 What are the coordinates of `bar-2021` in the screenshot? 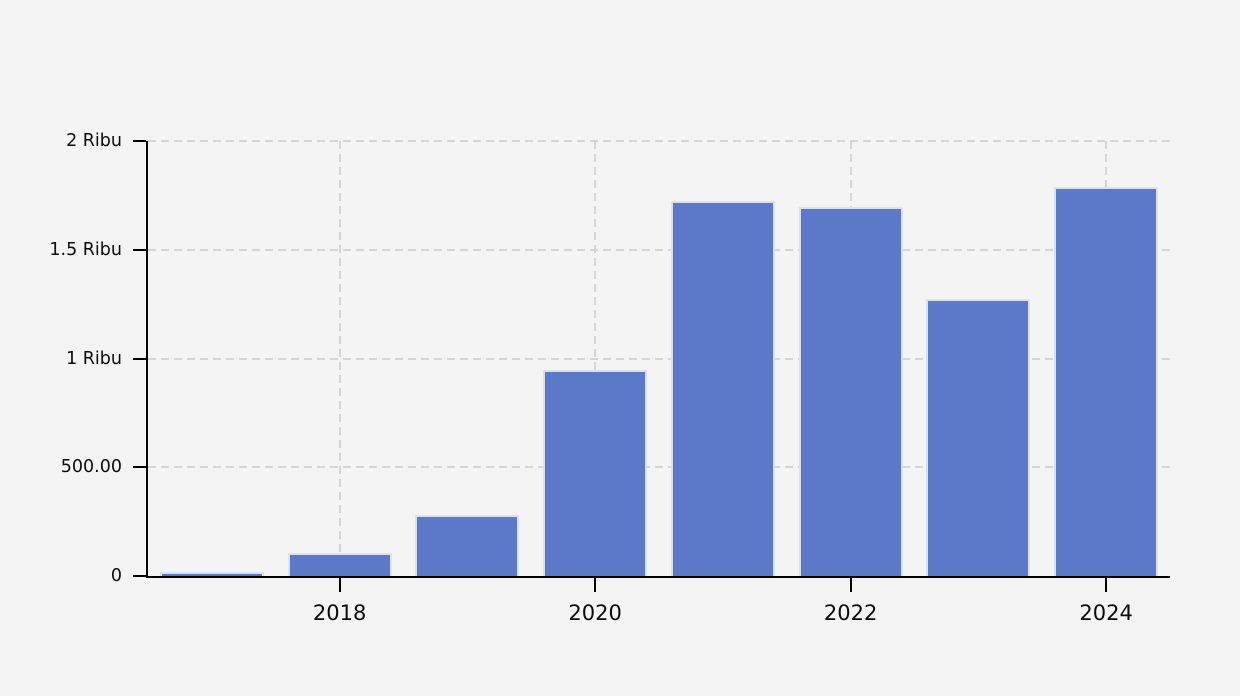 It's located at (722, 388).